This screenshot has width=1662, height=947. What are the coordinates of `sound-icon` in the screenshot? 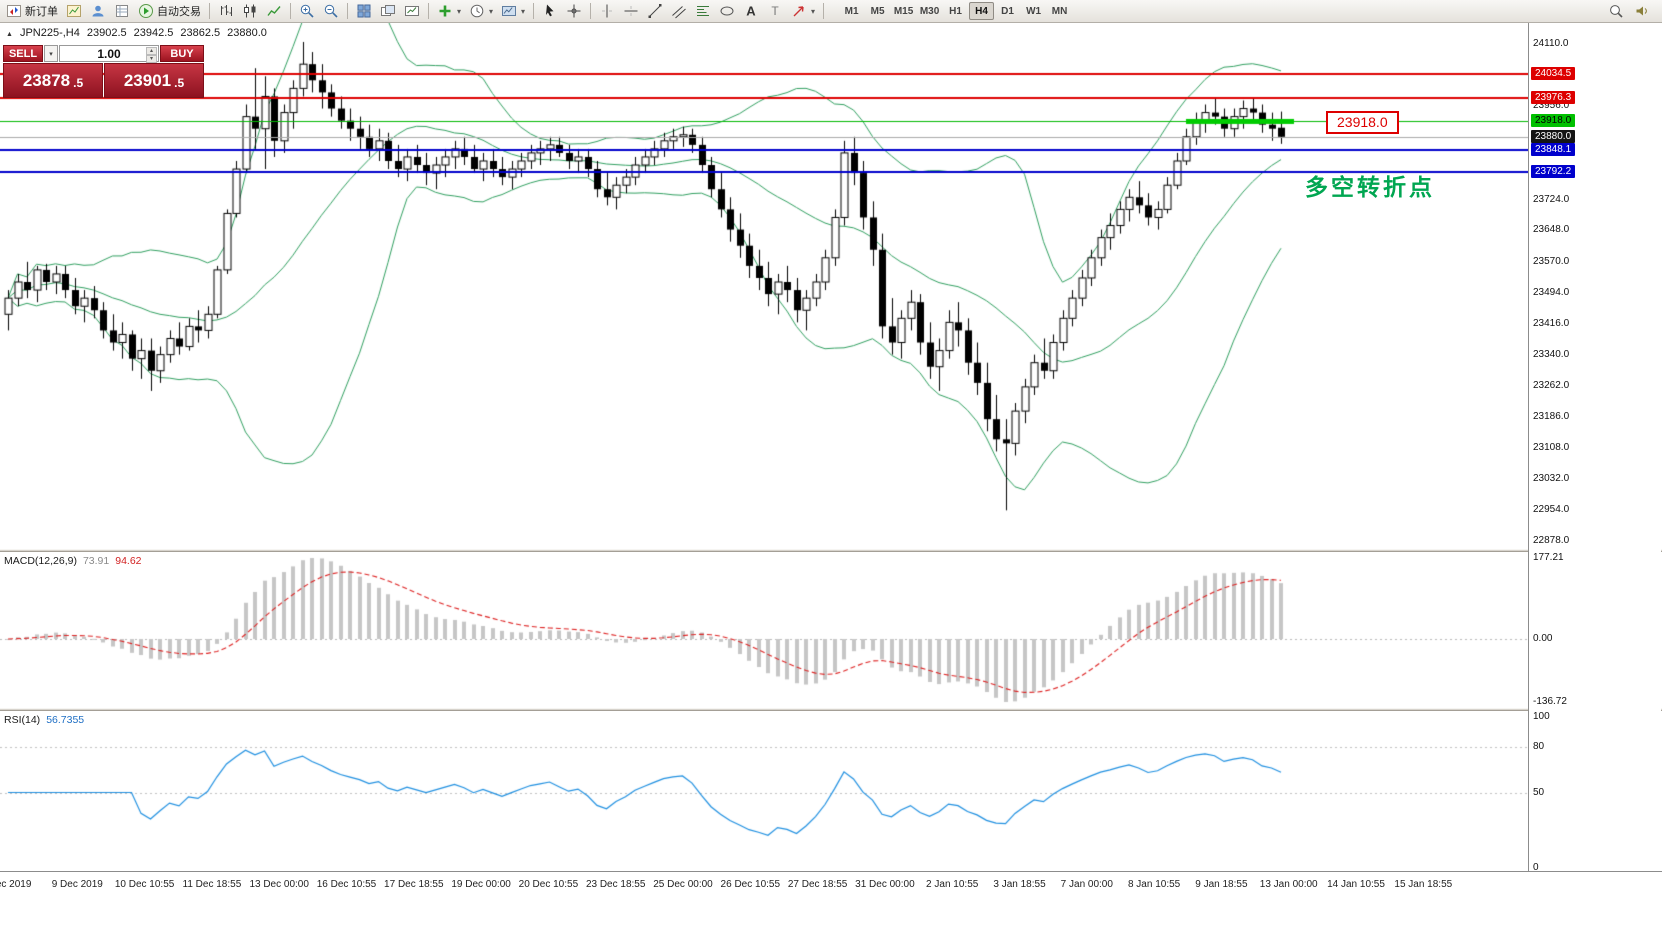 It's located at (1642, 11).